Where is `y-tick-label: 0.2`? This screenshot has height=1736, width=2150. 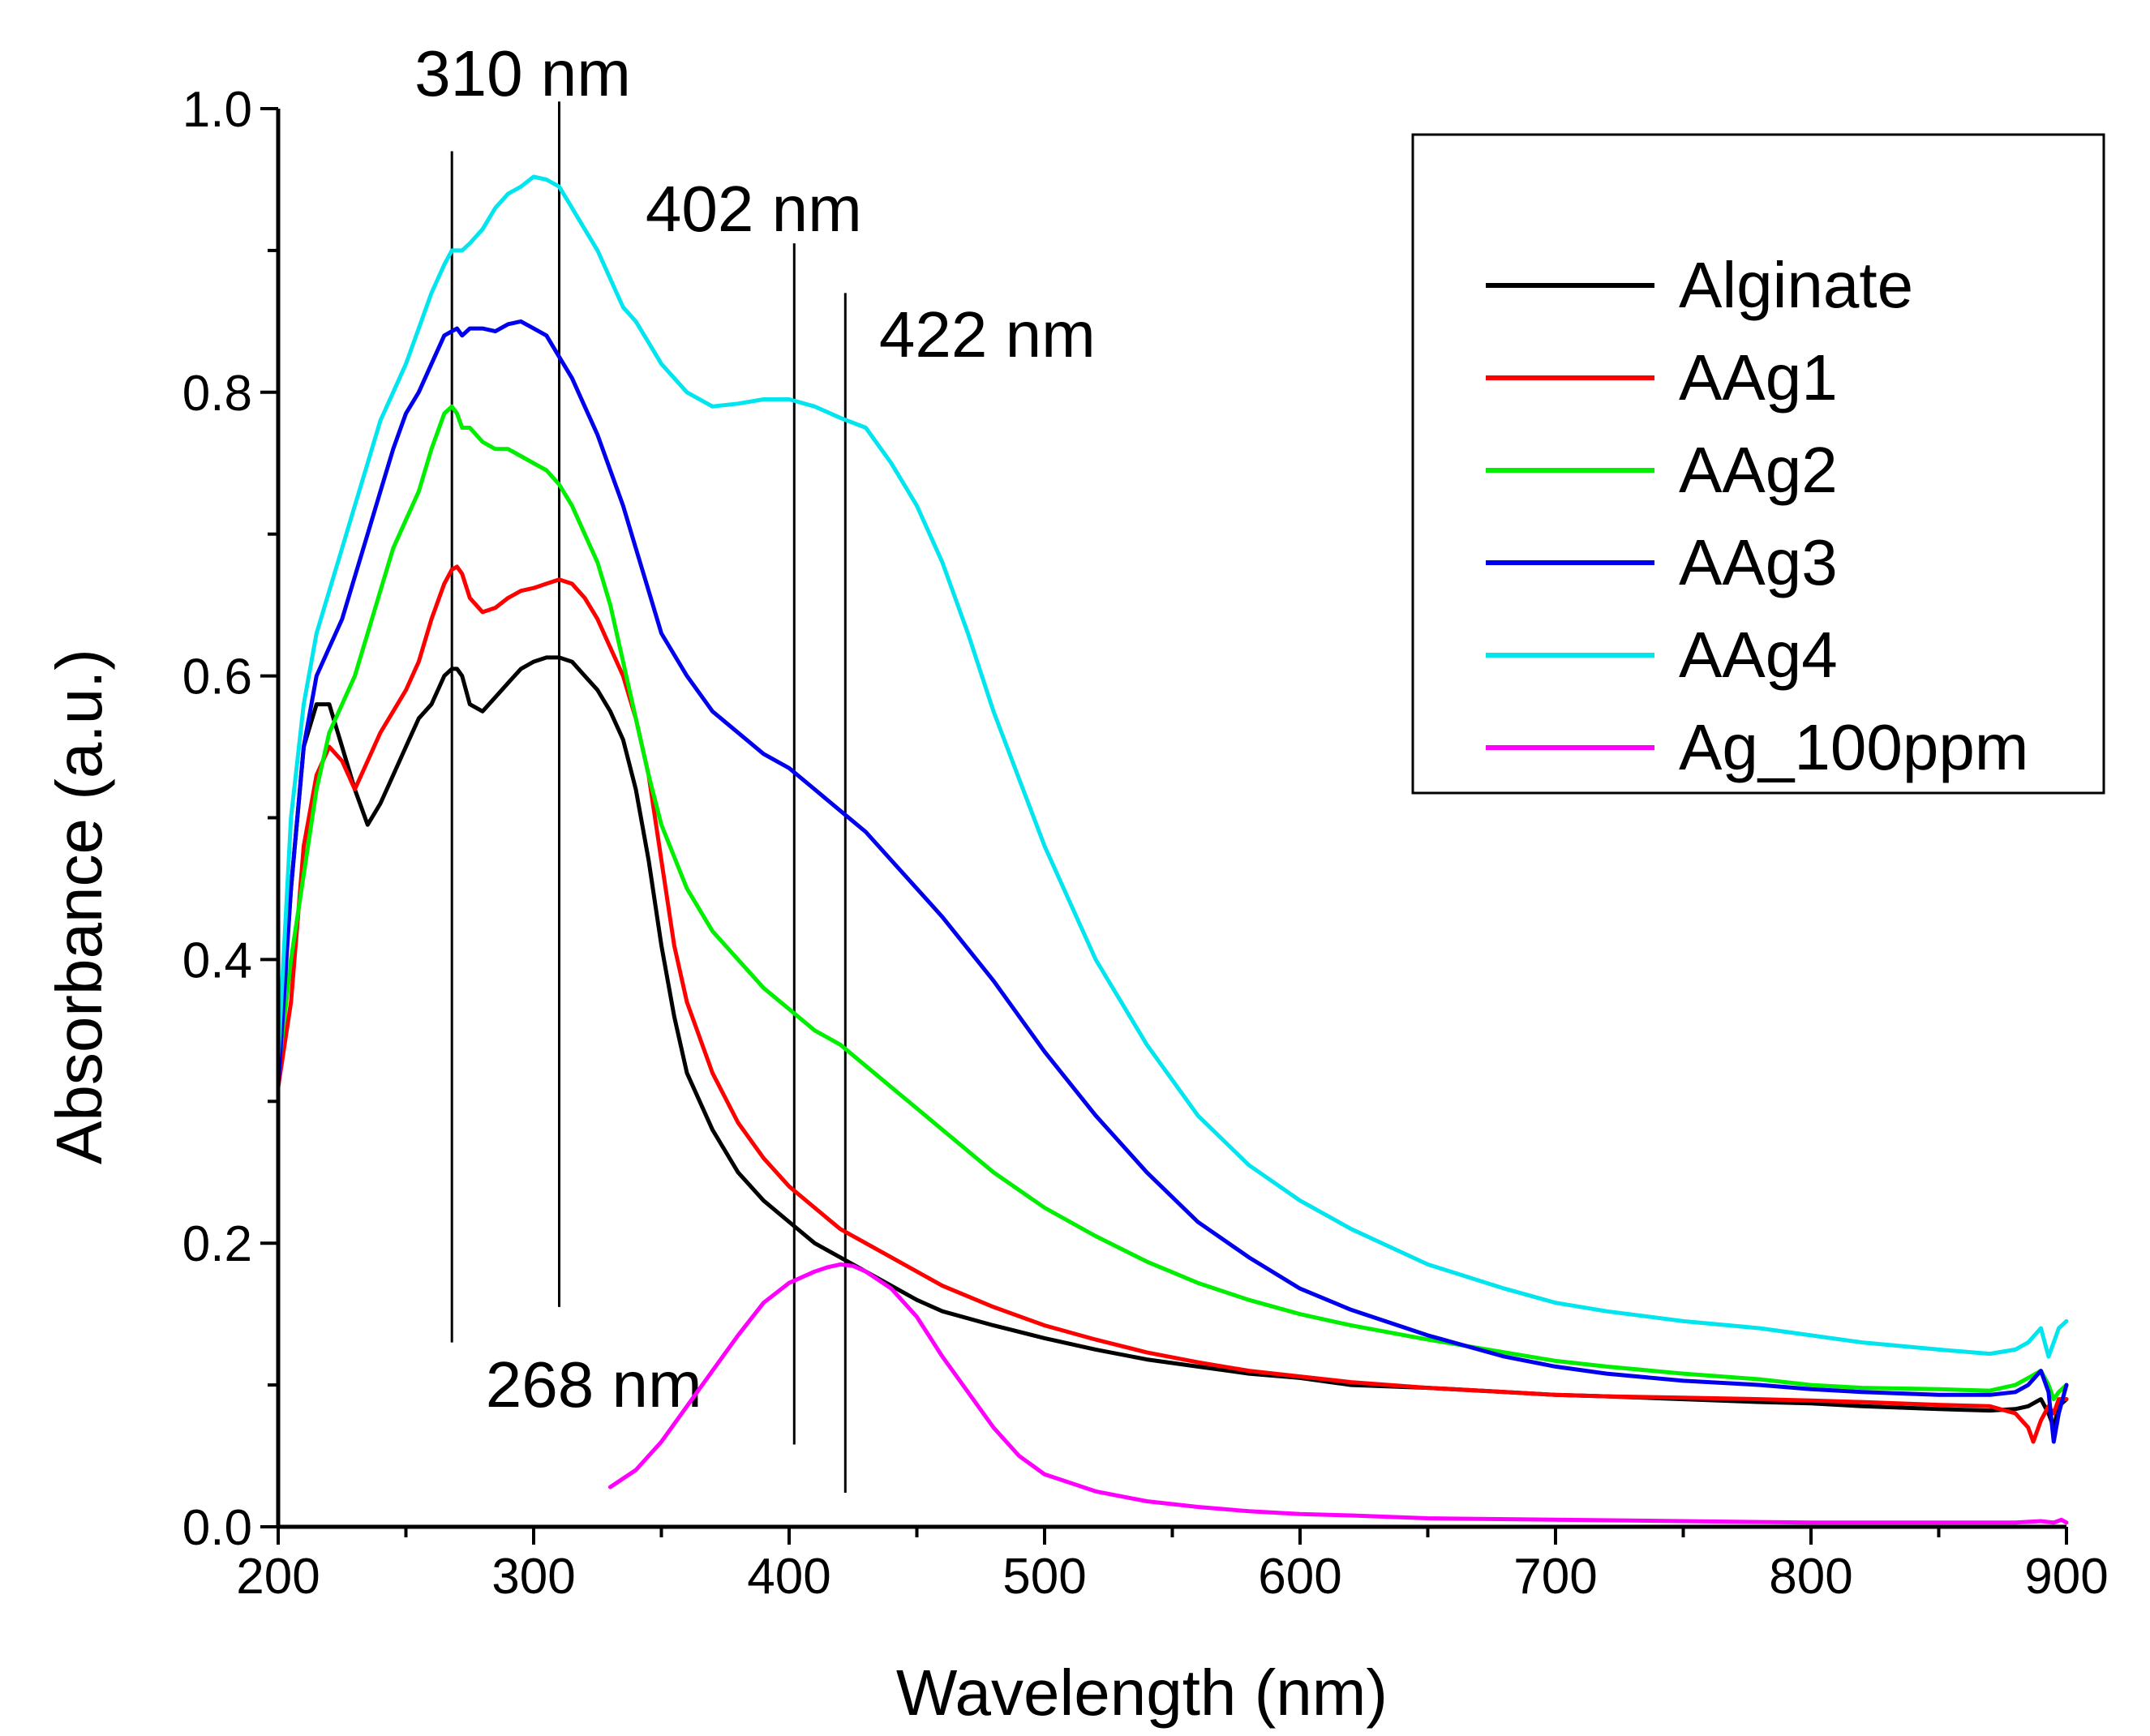
y-tick-label: 0.2 is located at coordinates (217, 1244).